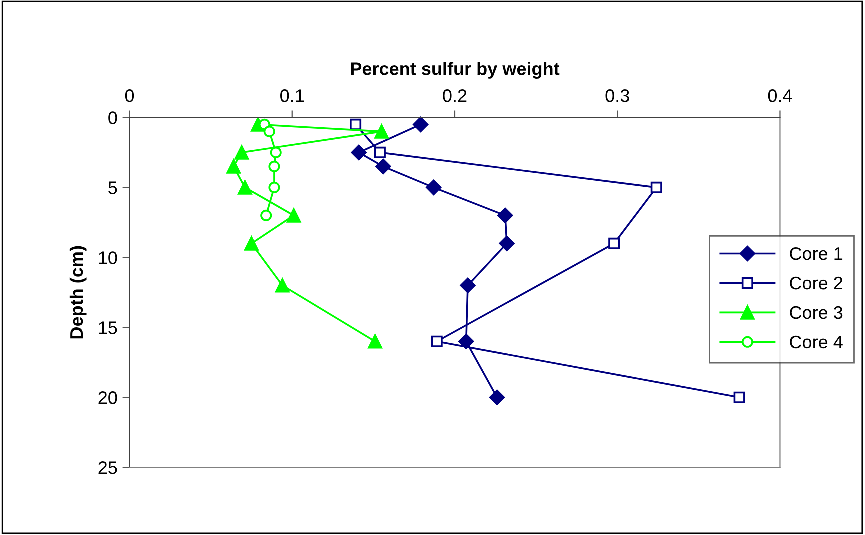 The width and height of the screenshot is (865, 535). I want to click on y-tick-label: 10, so click(108, 258).